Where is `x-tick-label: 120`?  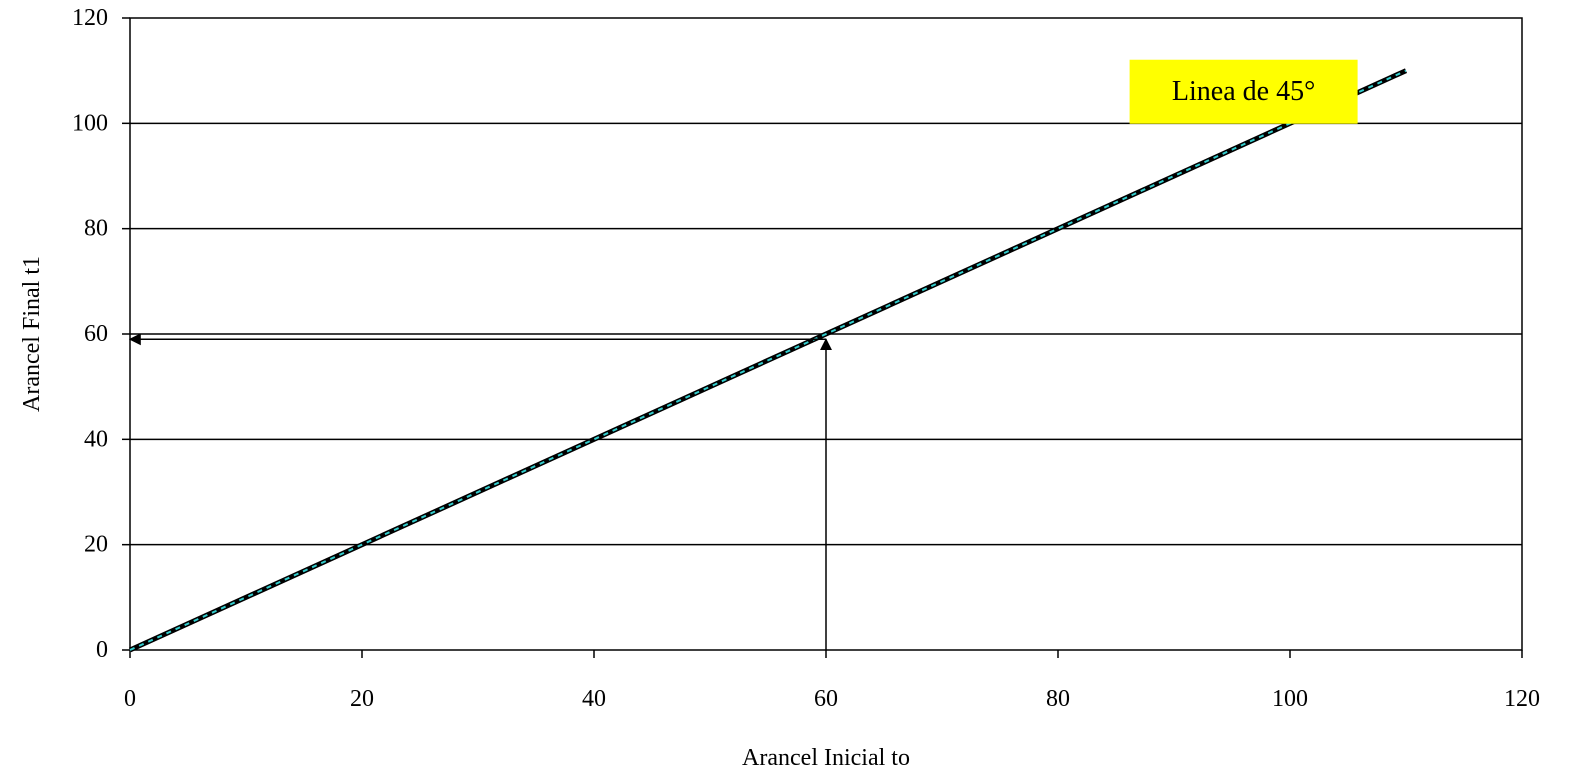 x-tick-label: 120 is located at coordinates (1522, 699).